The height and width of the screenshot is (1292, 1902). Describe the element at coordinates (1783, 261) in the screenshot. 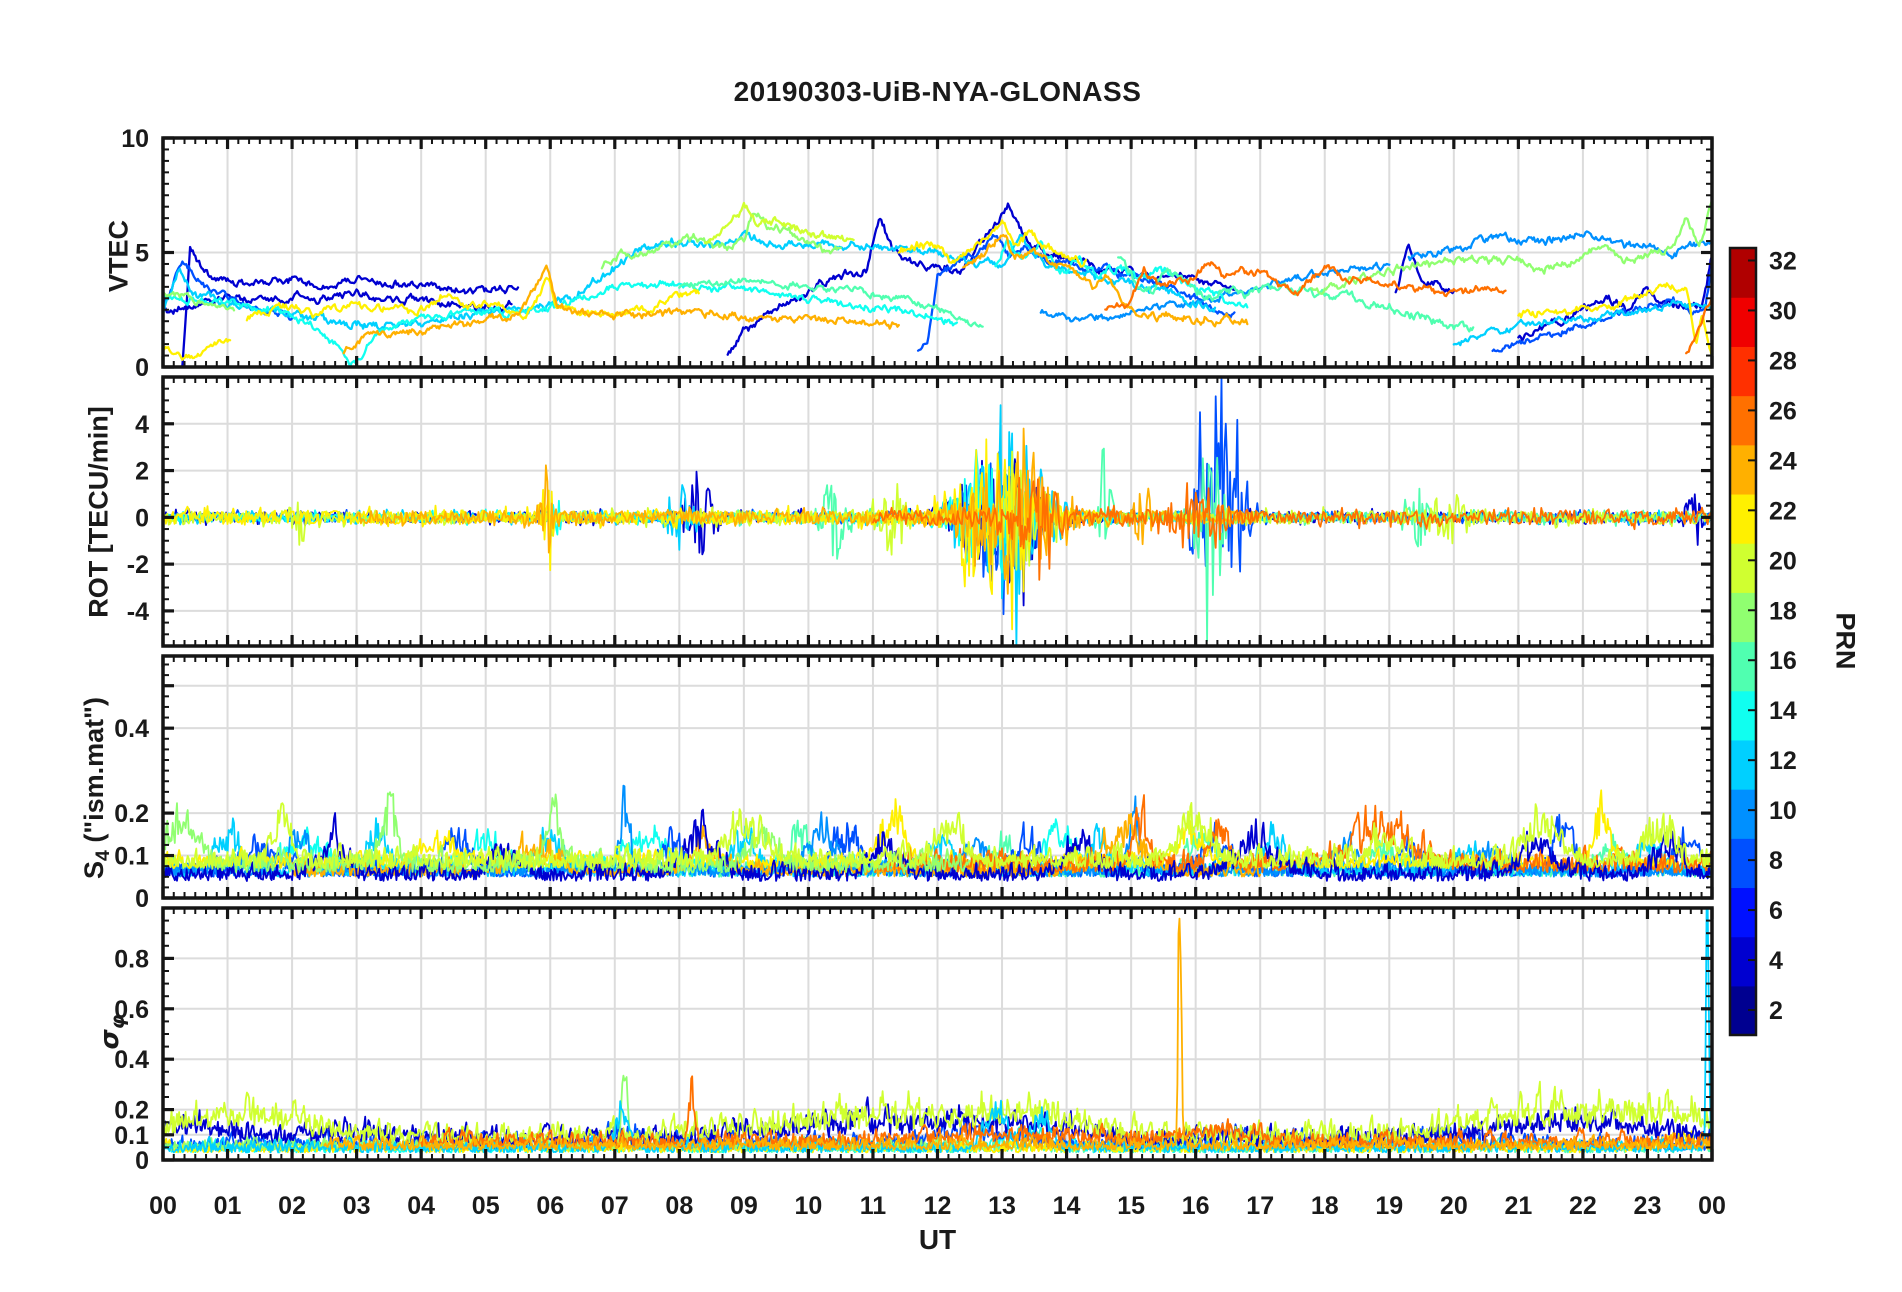

I see `colorbar-tick-label: 32` at that location.